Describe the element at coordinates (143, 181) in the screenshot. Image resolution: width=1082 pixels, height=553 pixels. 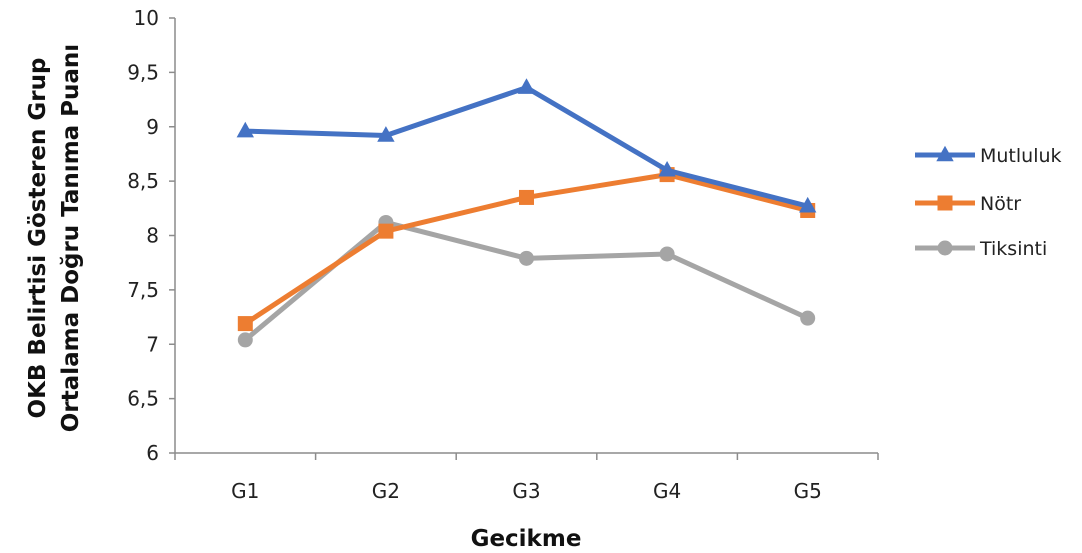
I see `y-tick-label: 8,5` at that location.